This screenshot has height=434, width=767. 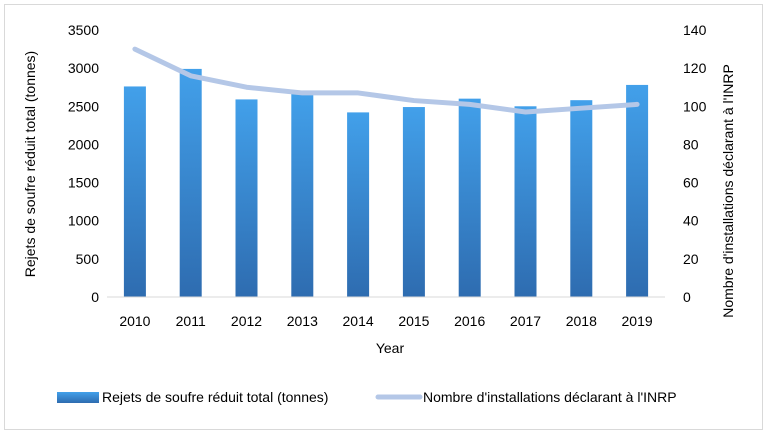 I want to click on x-tick-label: 2019, so click(x=637, y=321).